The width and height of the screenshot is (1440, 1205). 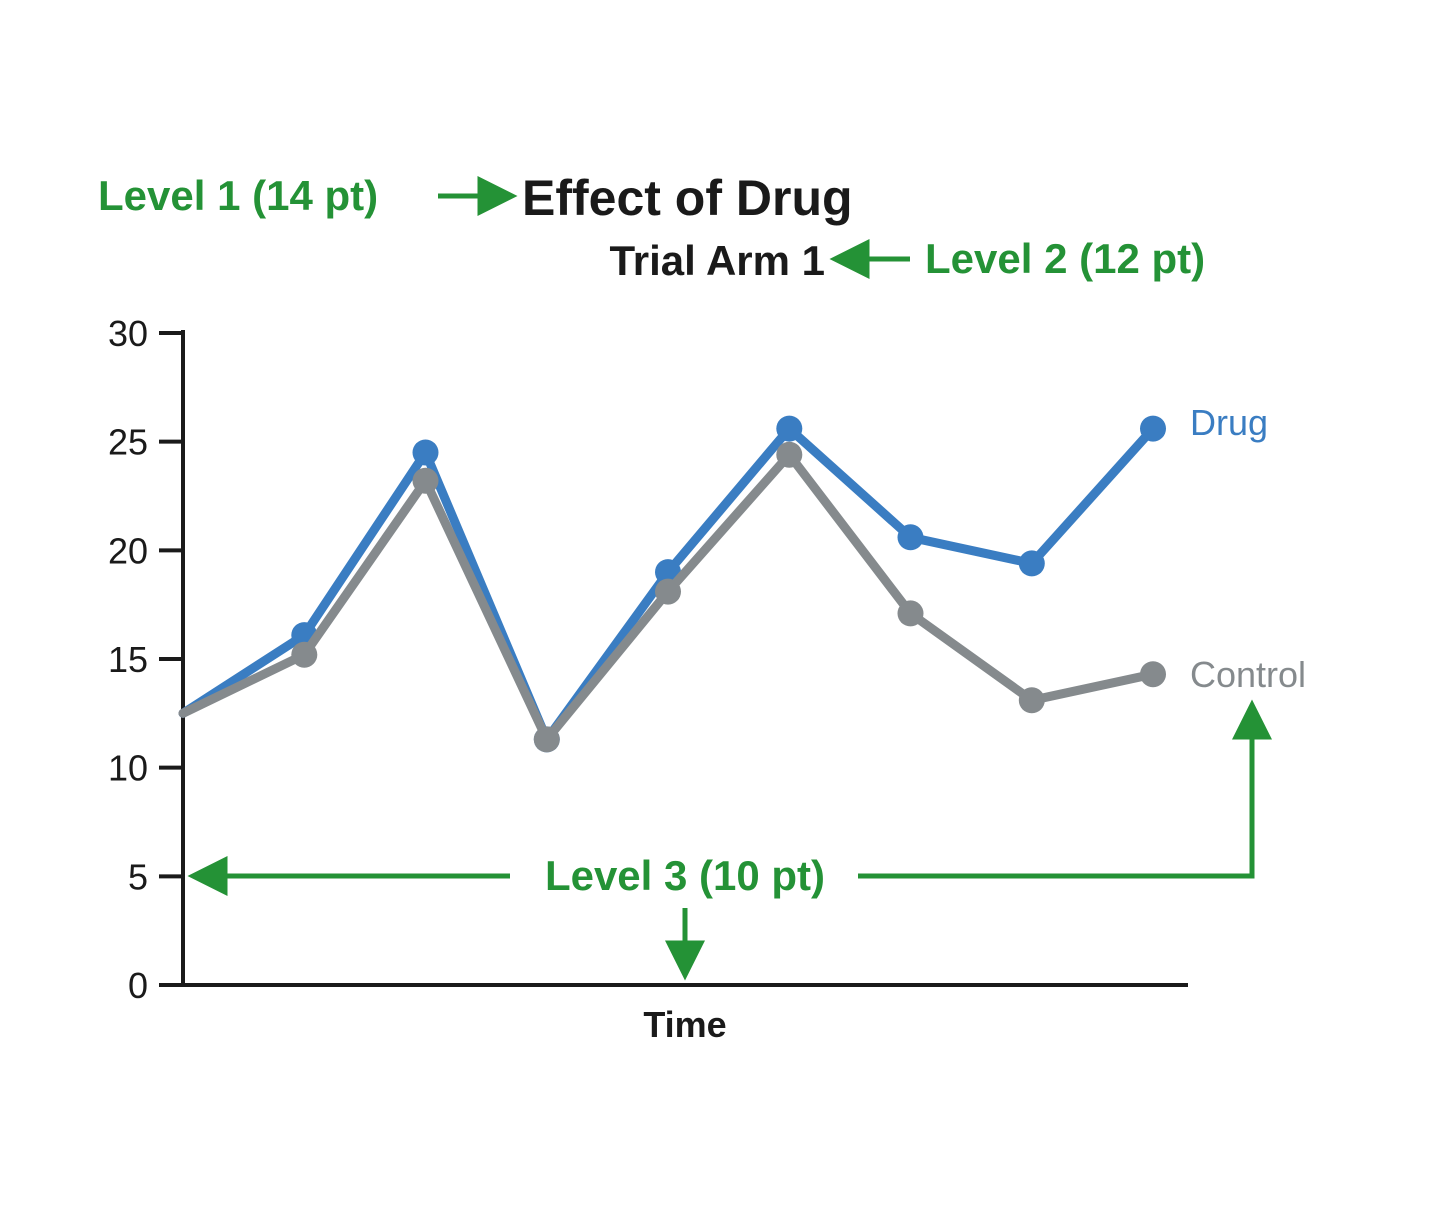 What do you see at coordinates (685, 875) in the screenshot?
I see `annotation-level3-label: Level 3 (10 pt)` at bounding box center [685, 875].